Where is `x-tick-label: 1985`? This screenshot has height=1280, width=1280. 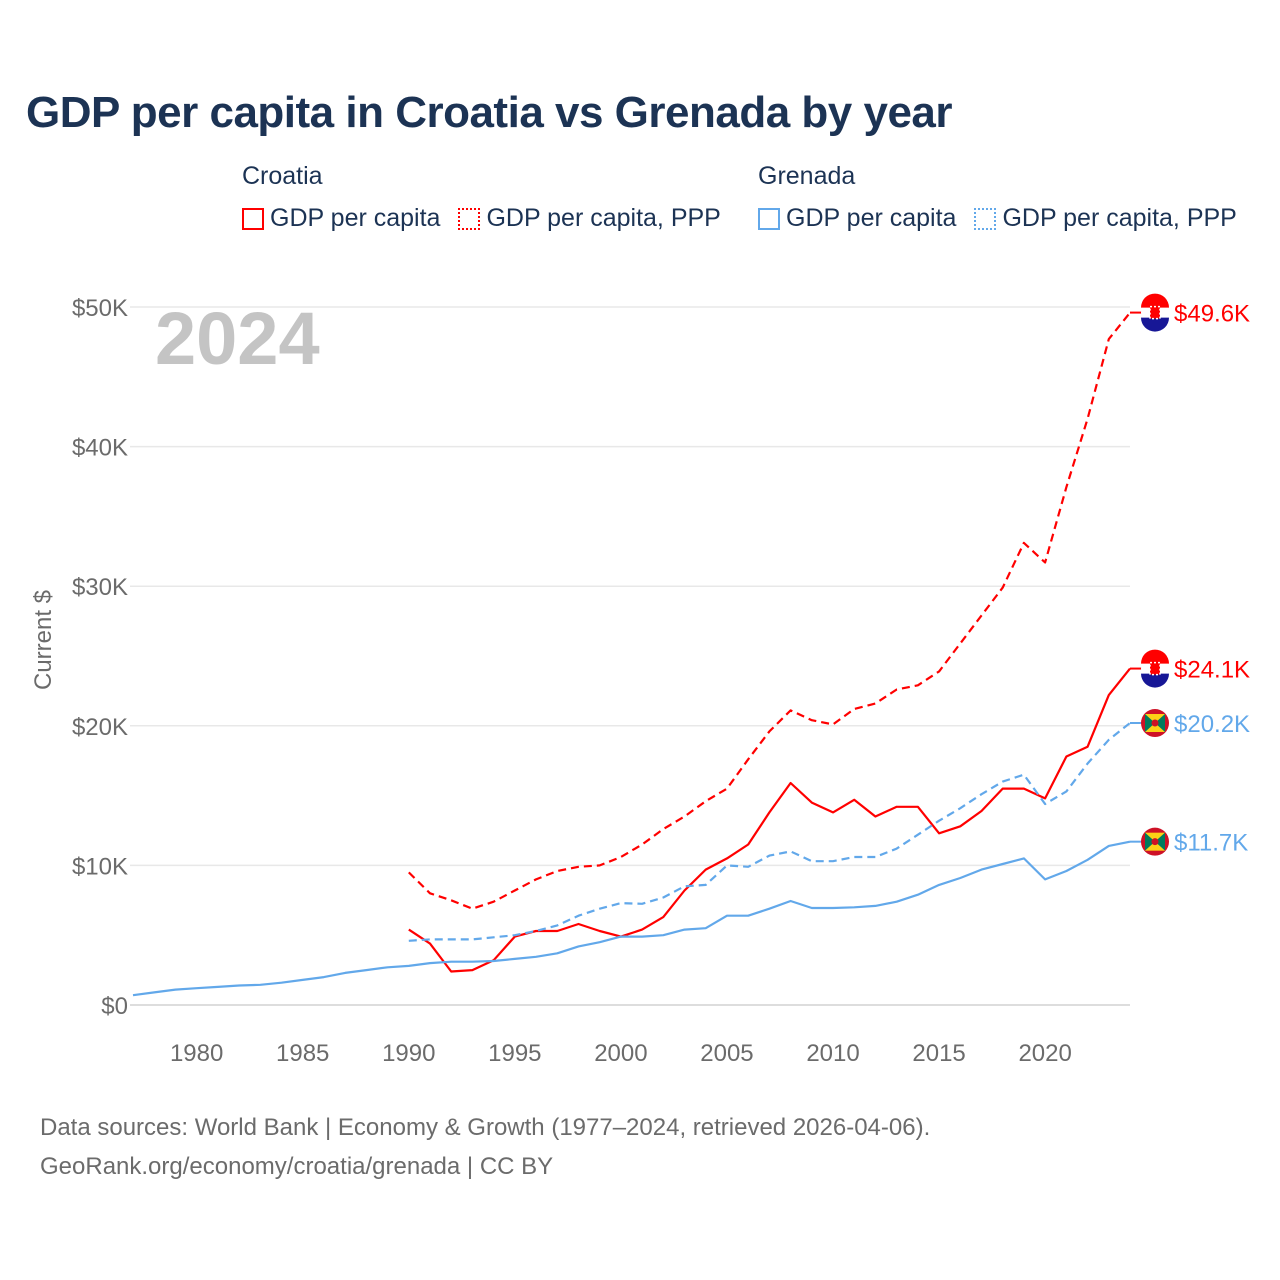
x-tick-label: 1985 is located at coordinates (302, 1053).